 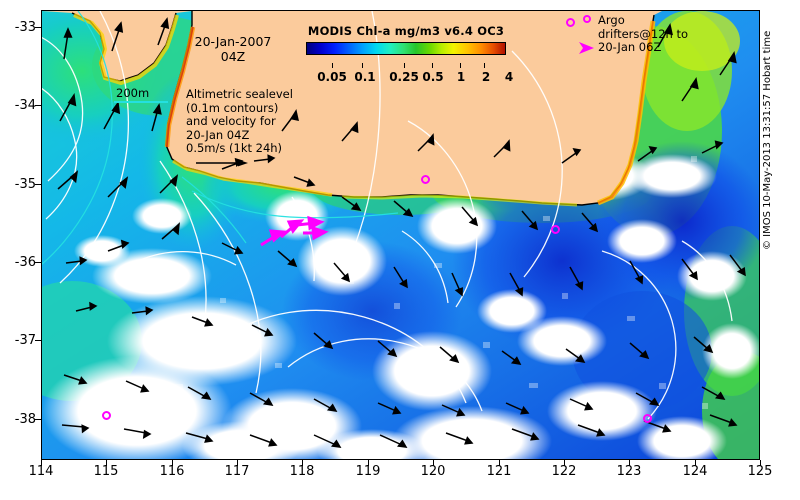 What do you see at coordinates (222, 163) in the screenshot?
I see `velocity-reference-arrow` at bounding box center [222, 163].